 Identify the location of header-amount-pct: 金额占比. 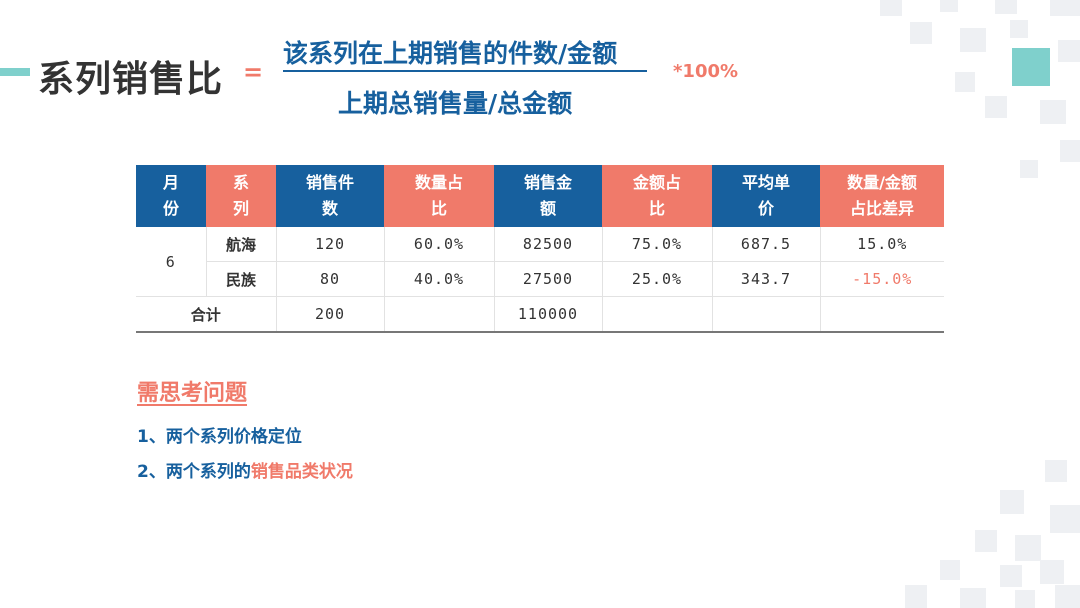
(657, 196).